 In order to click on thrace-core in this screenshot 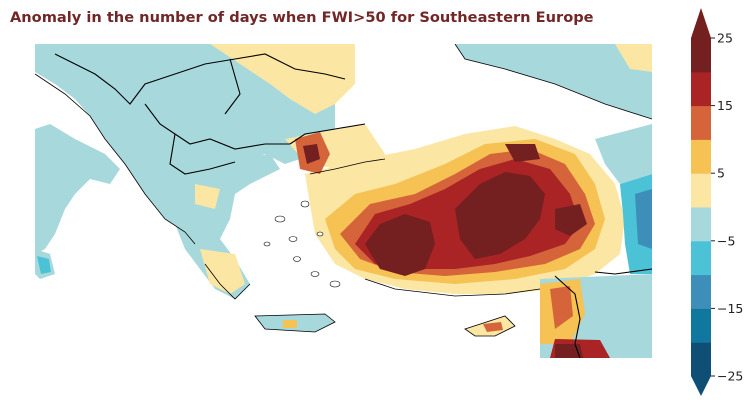, I will do `click(311, 154)`.